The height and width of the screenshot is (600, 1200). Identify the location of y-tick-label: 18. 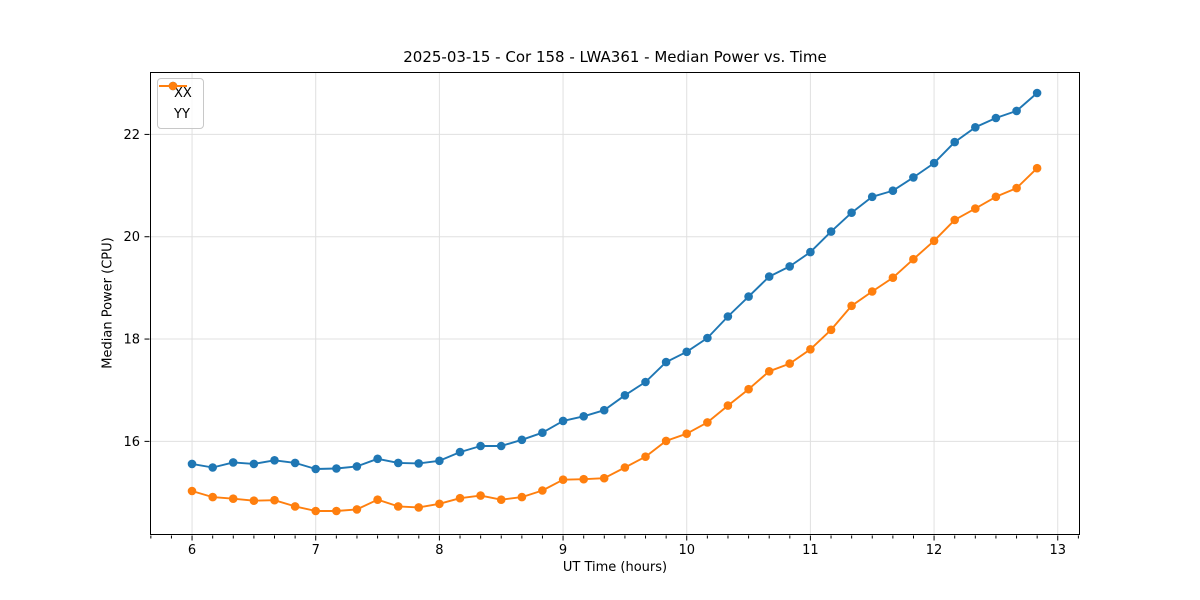
(131, 340).